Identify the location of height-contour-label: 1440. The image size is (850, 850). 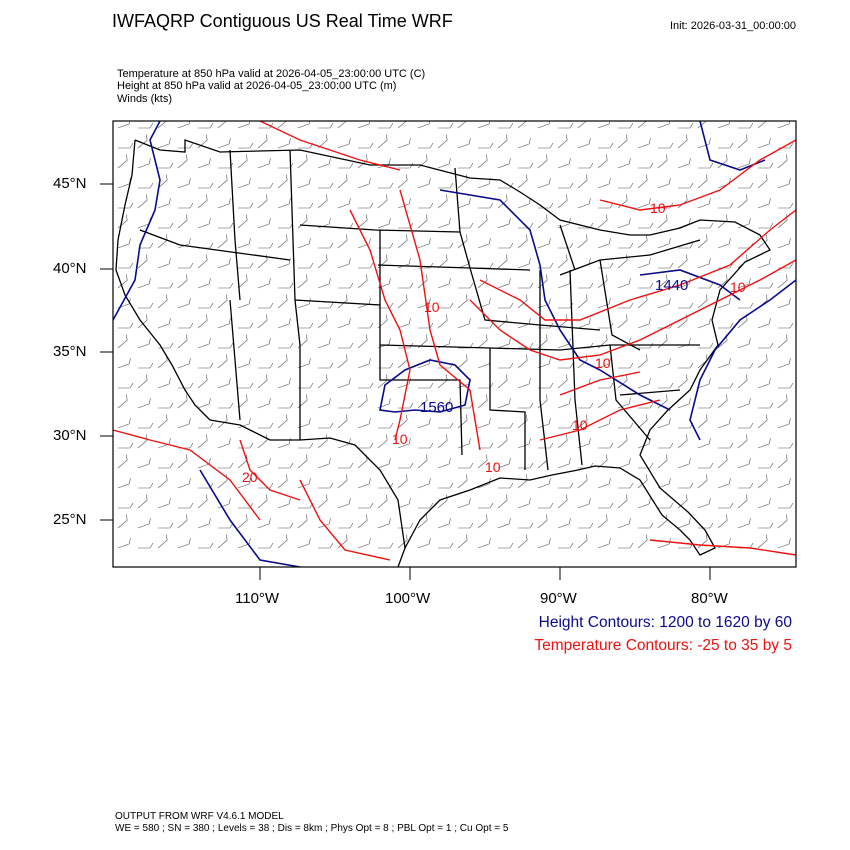
(671, 285).